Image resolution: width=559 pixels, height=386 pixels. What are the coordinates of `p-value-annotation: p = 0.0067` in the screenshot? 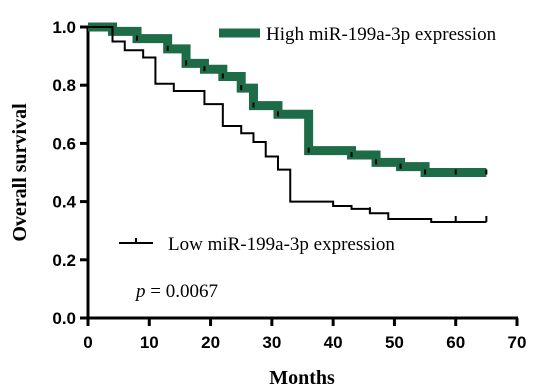 It's located at (176, 291).